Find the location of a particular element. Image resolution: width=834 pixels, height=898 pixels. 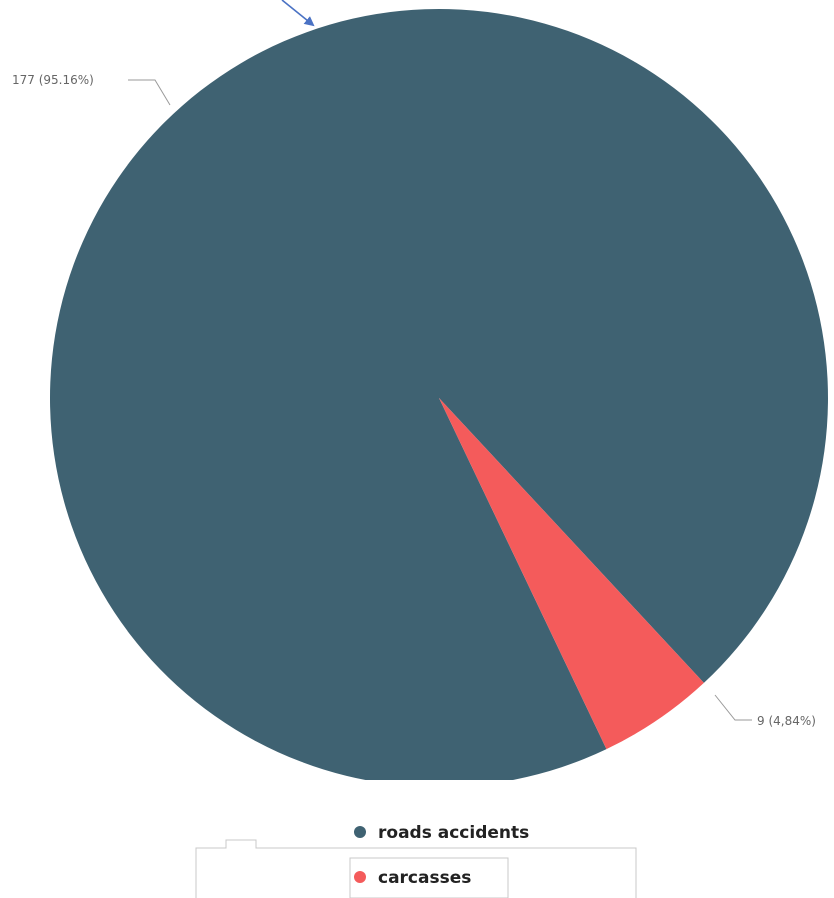

legend-label-roads-accidents: roads accidents is located at coordinates (453, 833).